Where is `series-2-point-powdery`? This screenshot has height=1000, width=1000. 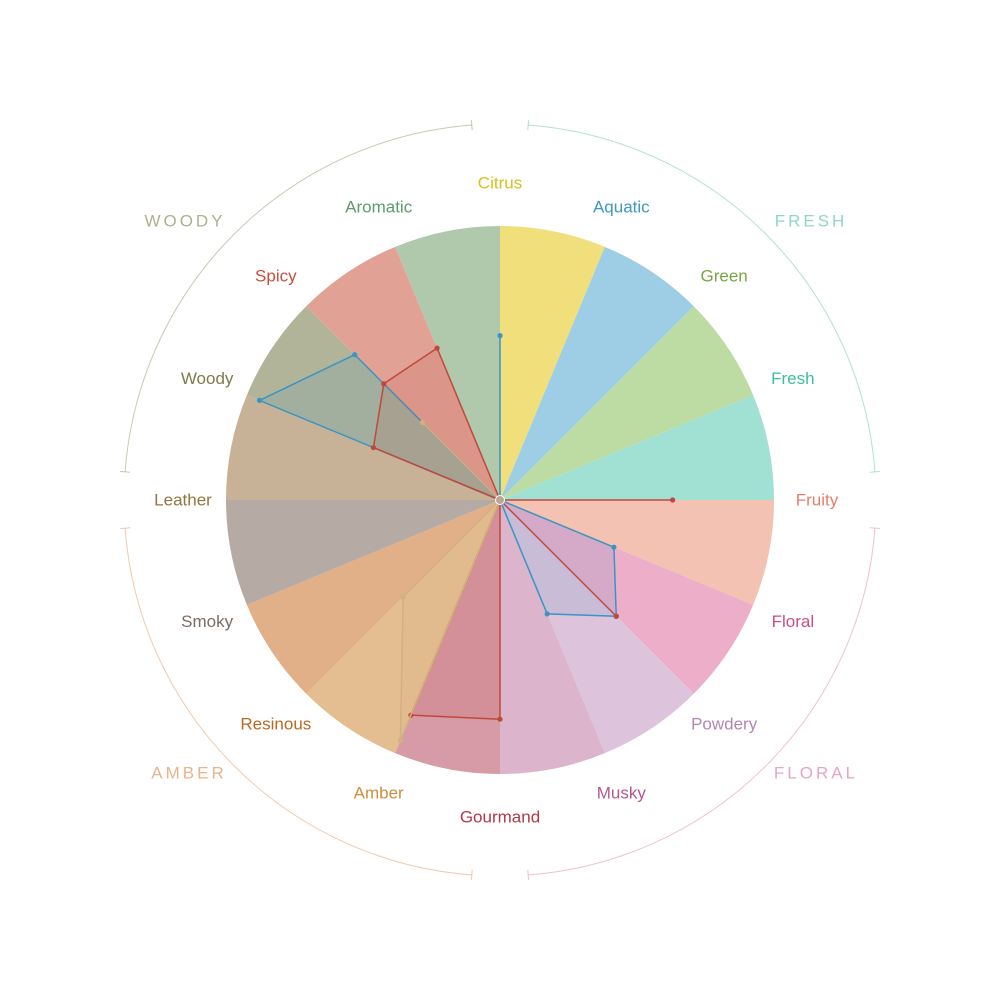 series-2-point-powdery is located at coordinates (616, 616).